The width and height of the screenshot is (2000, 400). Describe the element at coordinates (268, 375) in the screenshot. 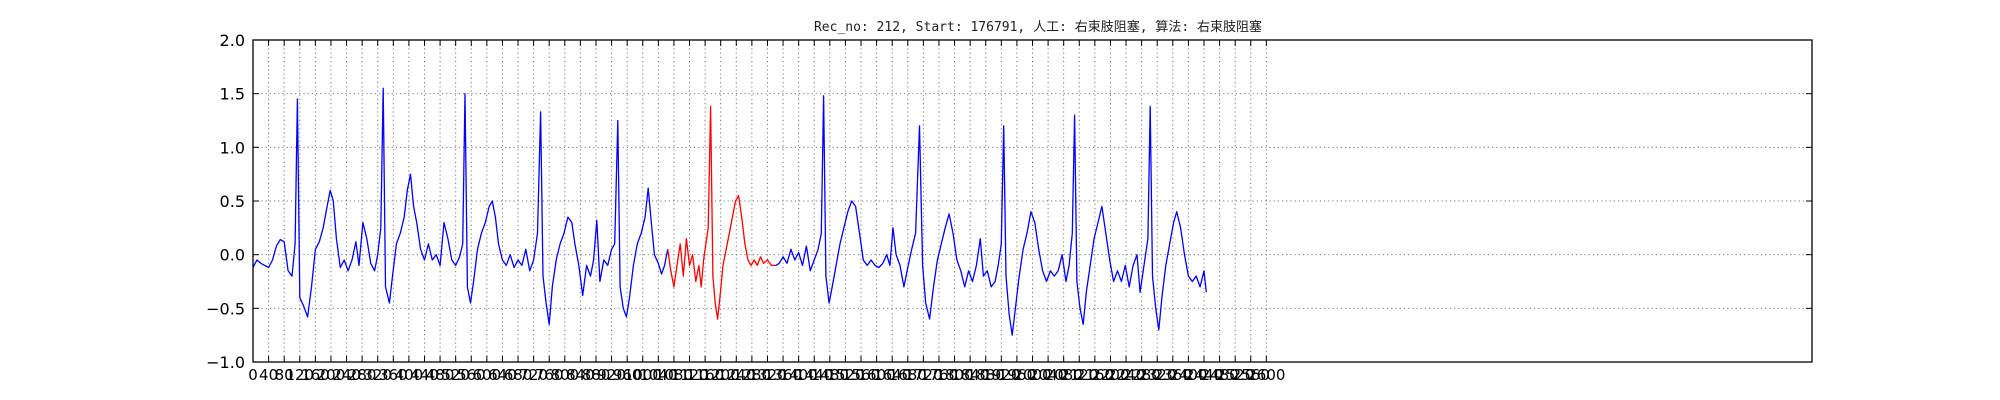

I see `x-tick-label: 40` at that location.